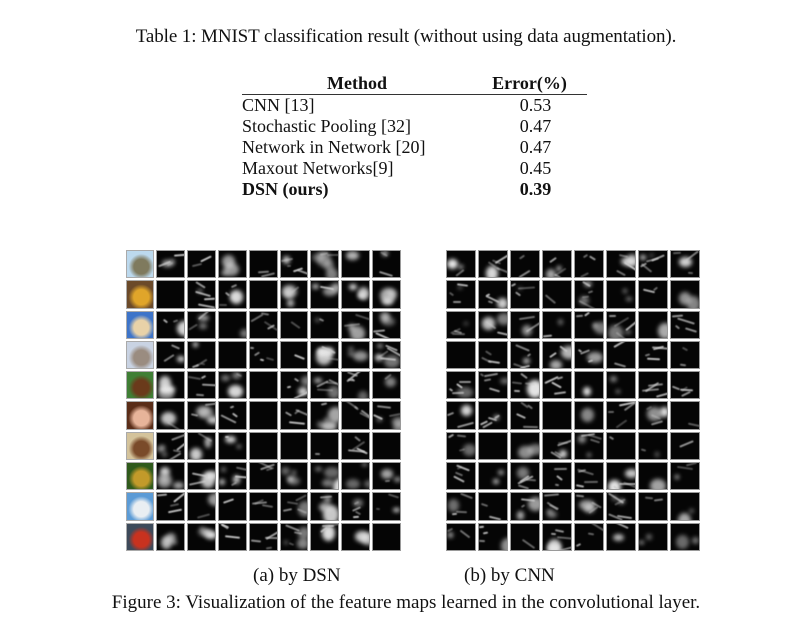 This screenshot has height=630, width=812. What do you see at coordinates (529, 82) in the screenshot?
I see `column-header-error: Error(%)` at bounding box center [529, 82].